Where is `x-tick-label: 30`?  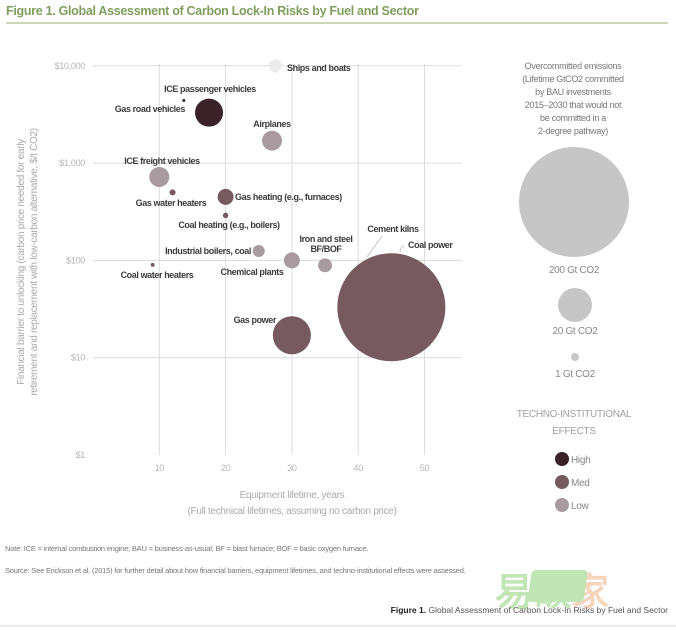 x-tick-label: 30 is located at coordinates (292, 468).